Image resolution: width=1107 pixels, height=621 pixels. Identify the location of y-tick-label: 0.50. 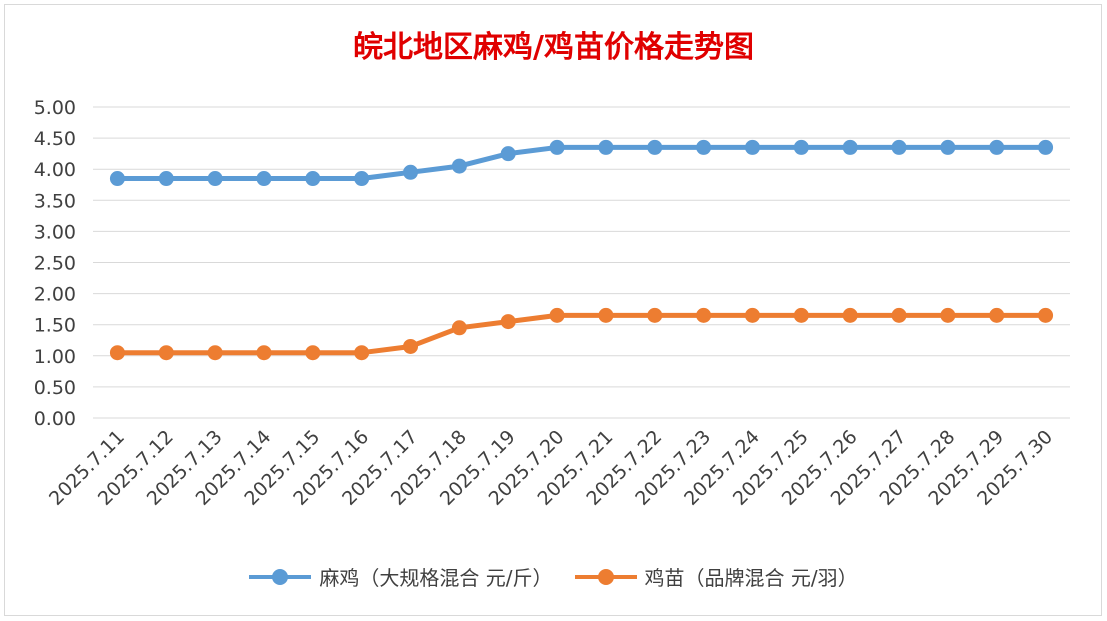
(55, 388).